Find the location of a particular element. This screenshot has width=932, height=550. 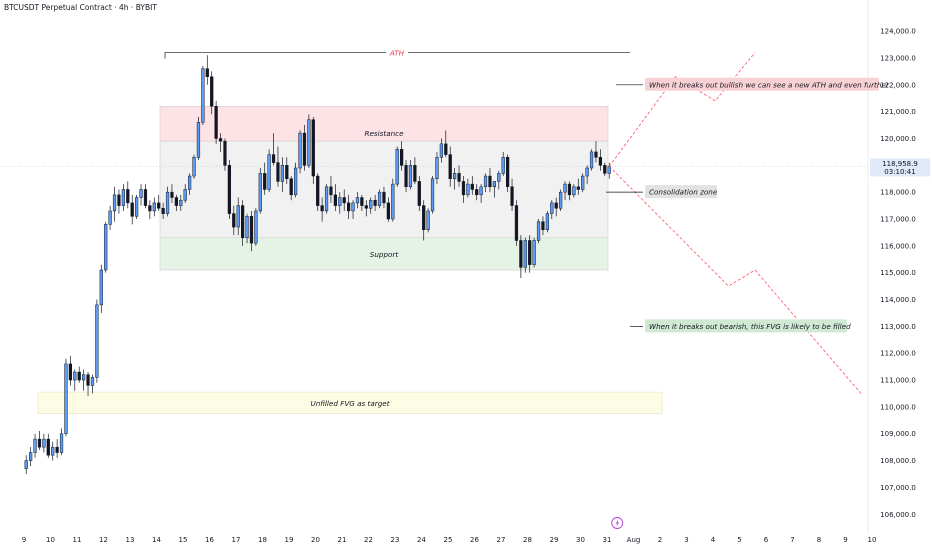

y-tick-label: 115,000.0 is located at coordinates (898, 273).